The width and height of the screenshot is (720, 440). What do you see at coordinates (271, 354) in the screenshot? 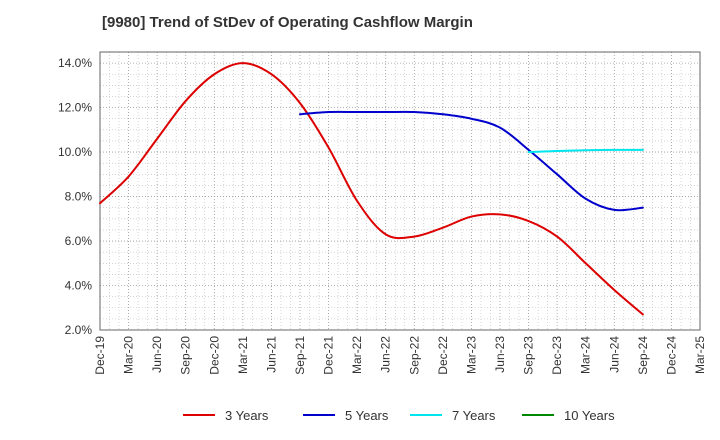
I see `x-tick-label: Jun-21` at bounding box center [271, 354].